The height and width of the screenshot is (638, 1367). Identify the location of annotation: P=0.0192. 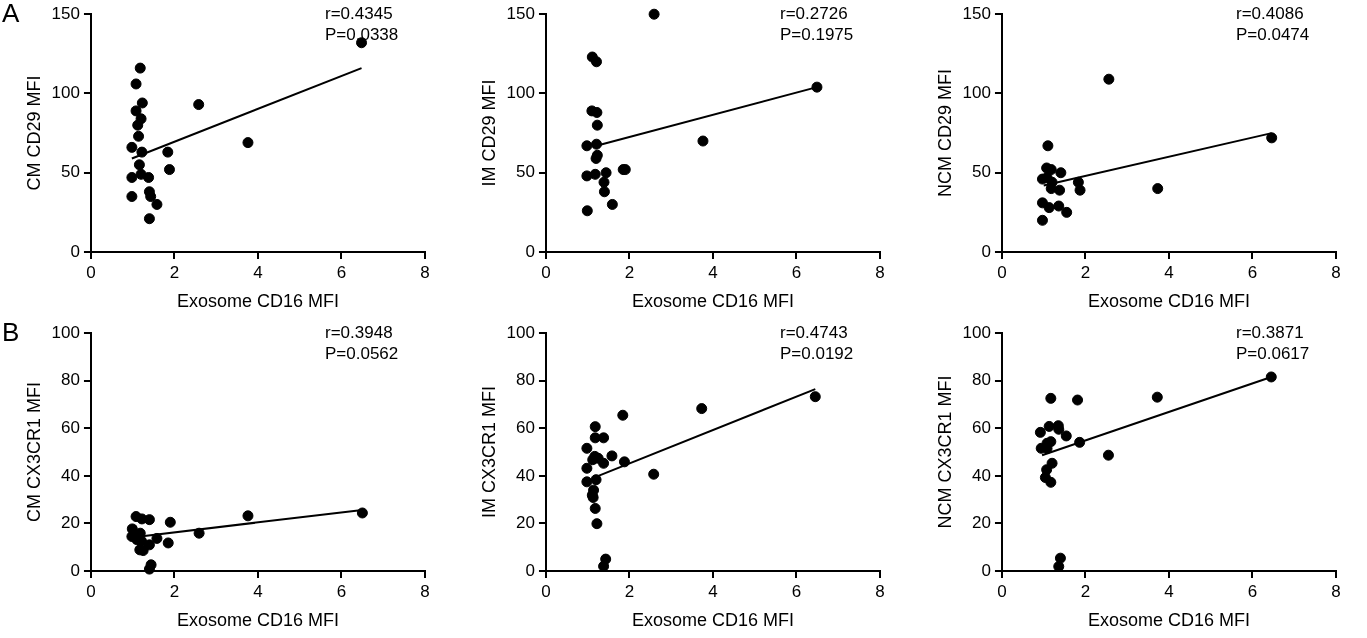
(817, 354).